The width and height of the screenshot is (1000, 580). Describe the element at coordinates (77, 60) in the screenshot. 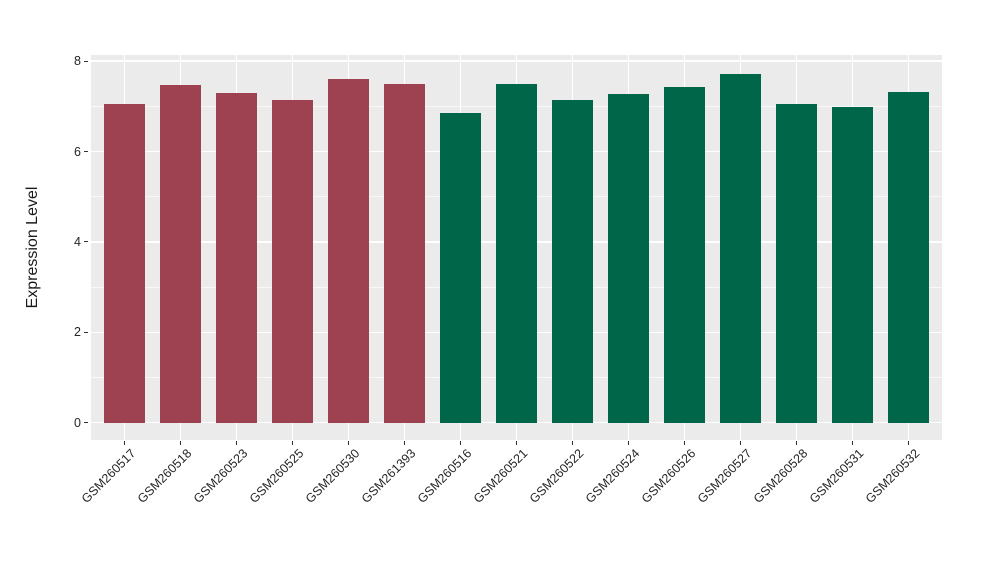

I see `y-tick-label-8: 8` at that location.